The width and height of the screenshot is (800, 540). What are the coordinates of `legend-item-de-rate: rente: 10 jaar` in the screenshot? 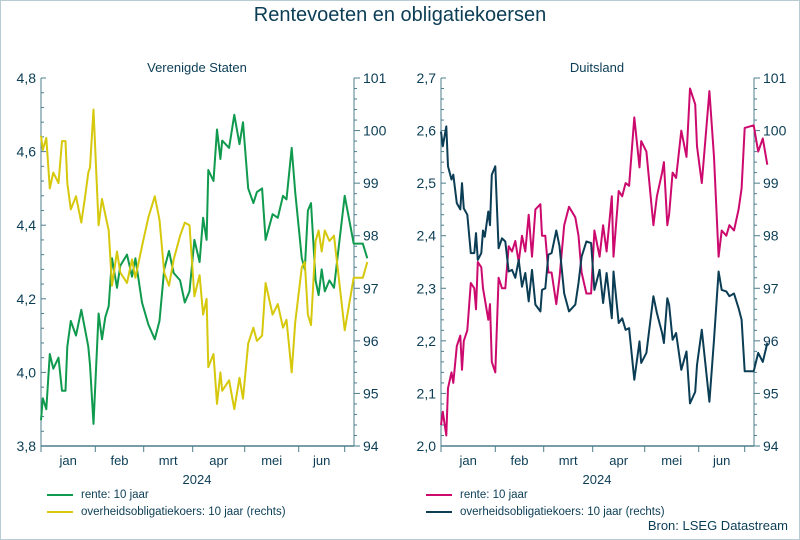 It's located at (545, 494).